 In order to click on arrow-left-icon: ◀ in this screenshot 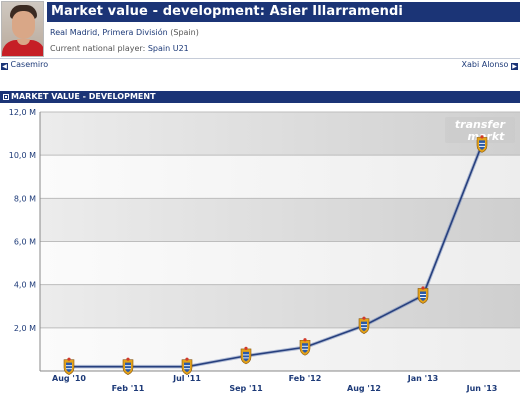, I will do `click(4, 66)`.